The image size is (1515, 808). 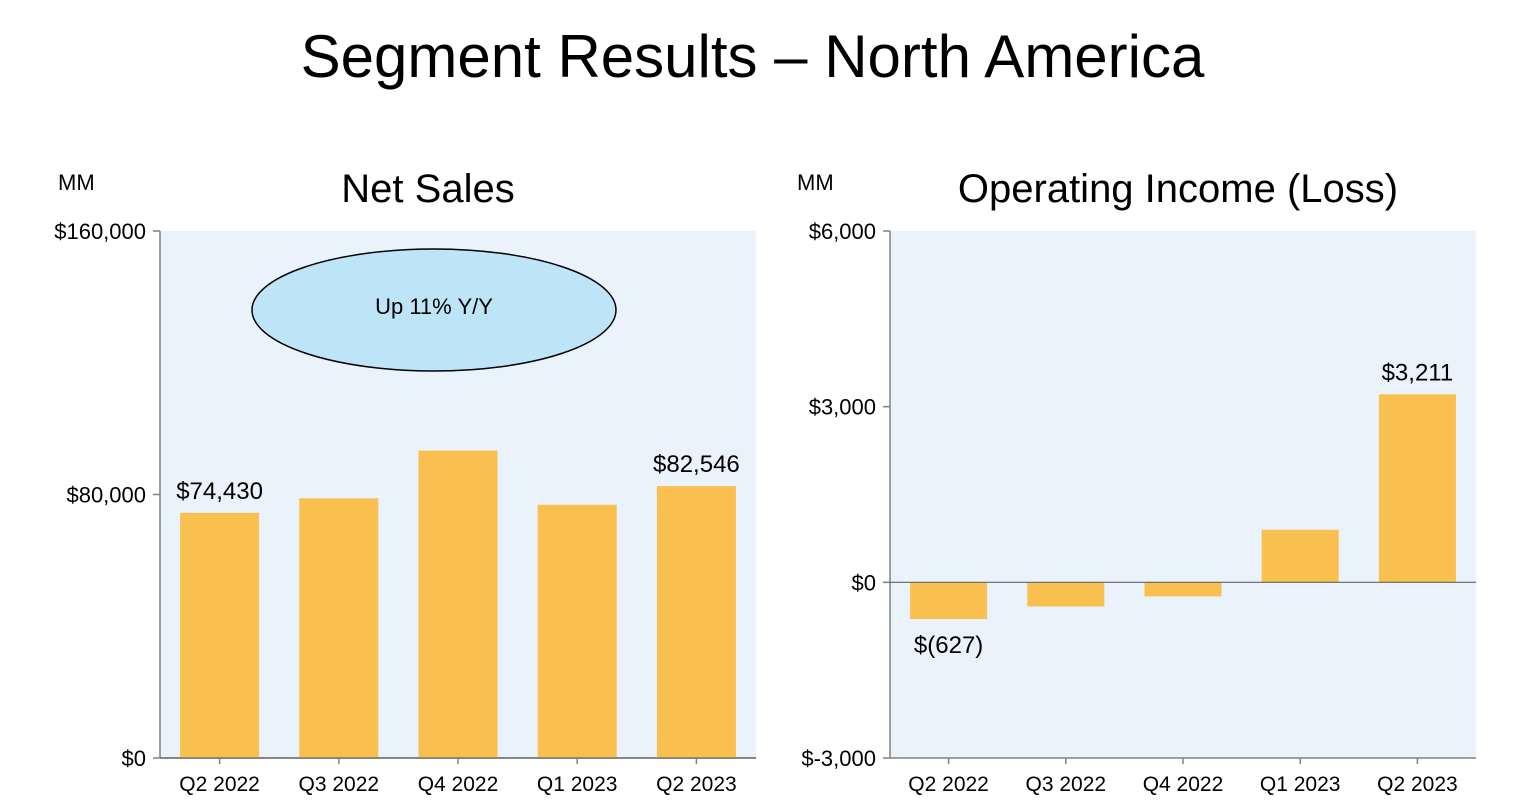 What do you see at coordinates (696, 784) in the screenshot?
I see `net-sales-x-tick-label: Q2 2023` at bounding box center [696, 784].